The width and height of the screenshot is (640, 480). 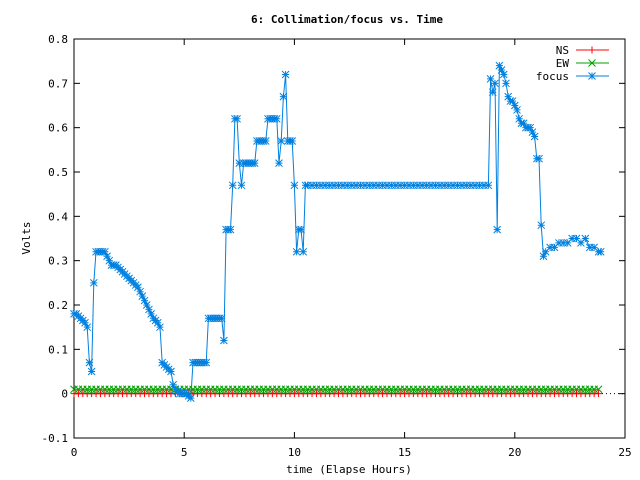 I want to click on series-ew, so click(x=336, y=389).